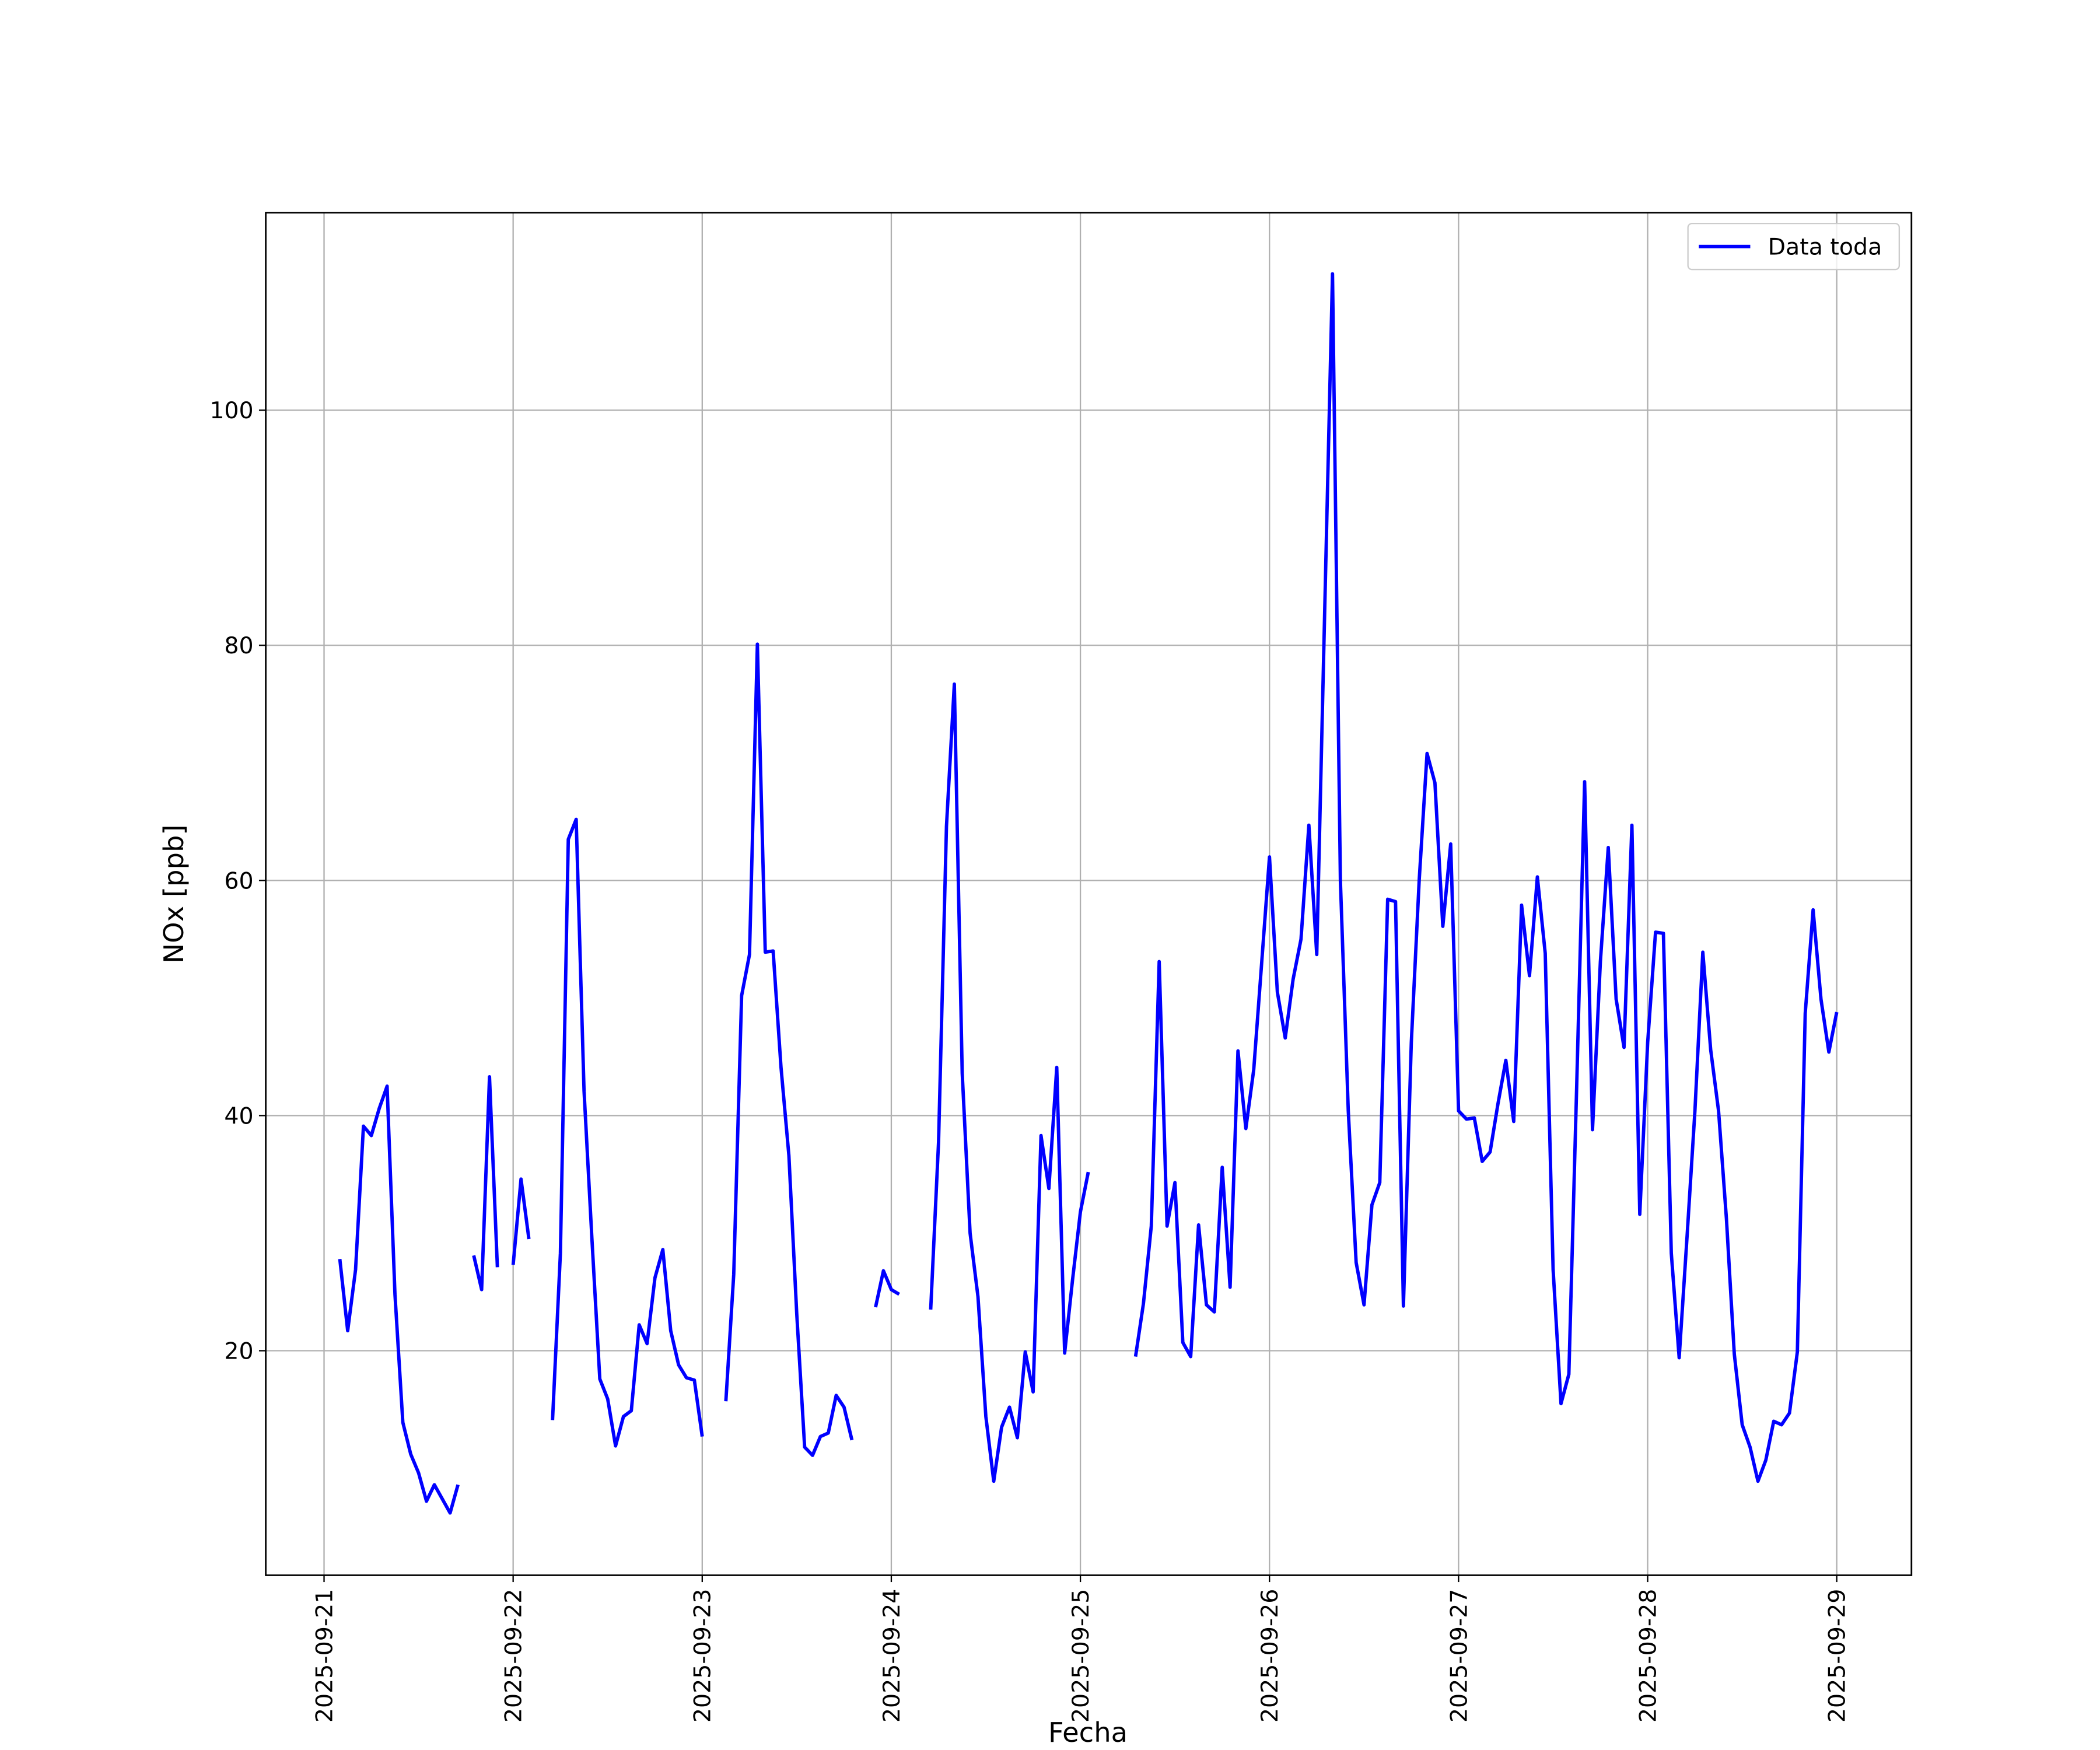 The image size is (2100, 1750). I want to click on x-tick-label: 2025-09-25, so click(1081, 1656).